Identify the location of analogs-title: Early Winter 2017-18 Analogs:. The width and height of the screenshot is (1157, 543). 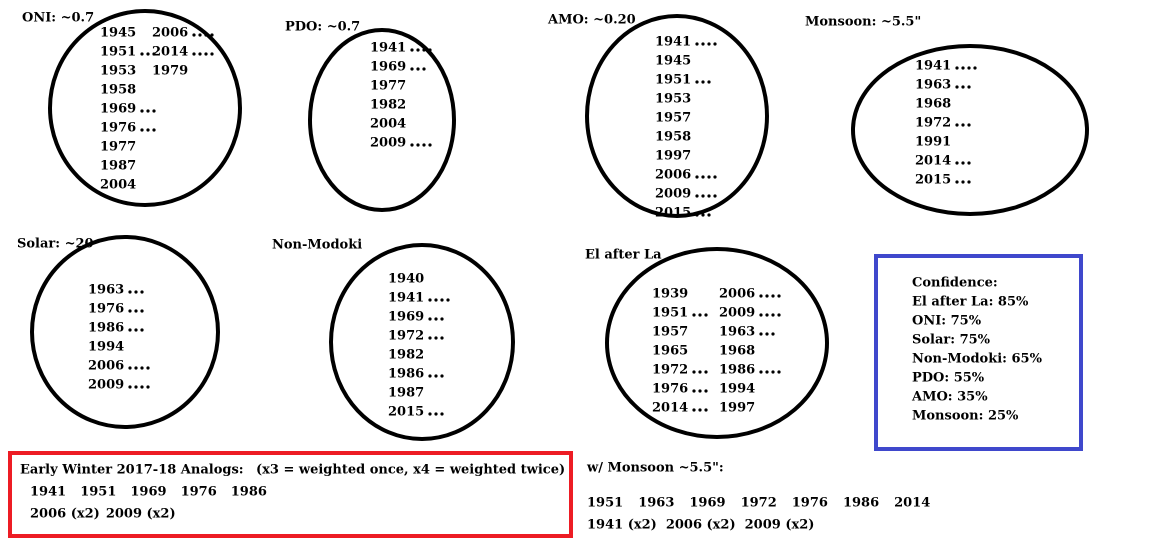
(132, 470).